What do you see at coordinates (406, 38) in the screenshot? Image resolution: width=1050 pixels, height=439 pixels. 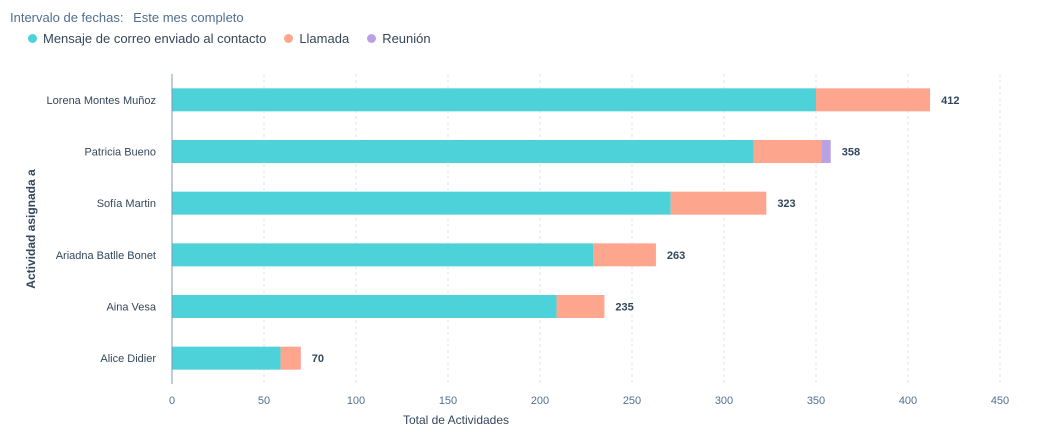 I see `legend-label-meeting: Reunión` at bounding box center [406, 38].